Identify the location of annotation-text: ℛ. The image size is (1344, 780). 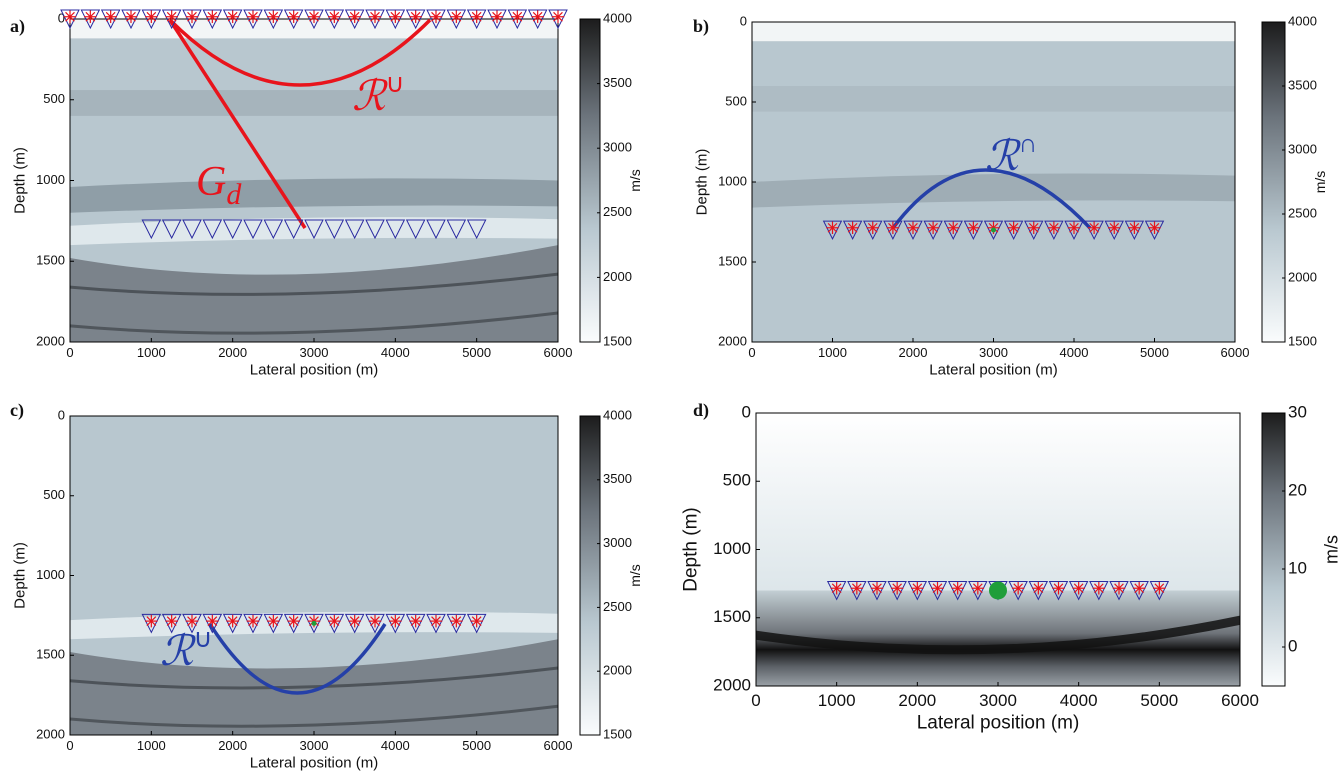
(370, 97).